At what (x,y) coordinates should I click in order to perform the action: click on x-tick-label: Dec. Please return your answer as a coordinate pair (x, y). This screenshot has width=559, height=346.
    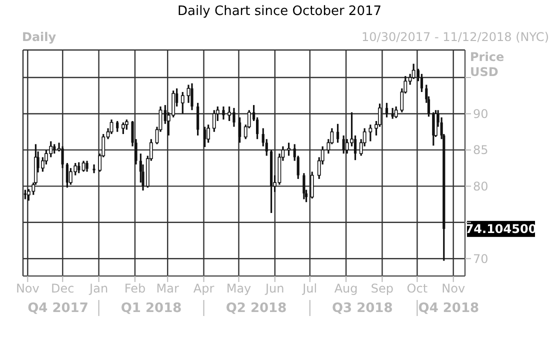
    Looking at the image, I should click on (62, 289).